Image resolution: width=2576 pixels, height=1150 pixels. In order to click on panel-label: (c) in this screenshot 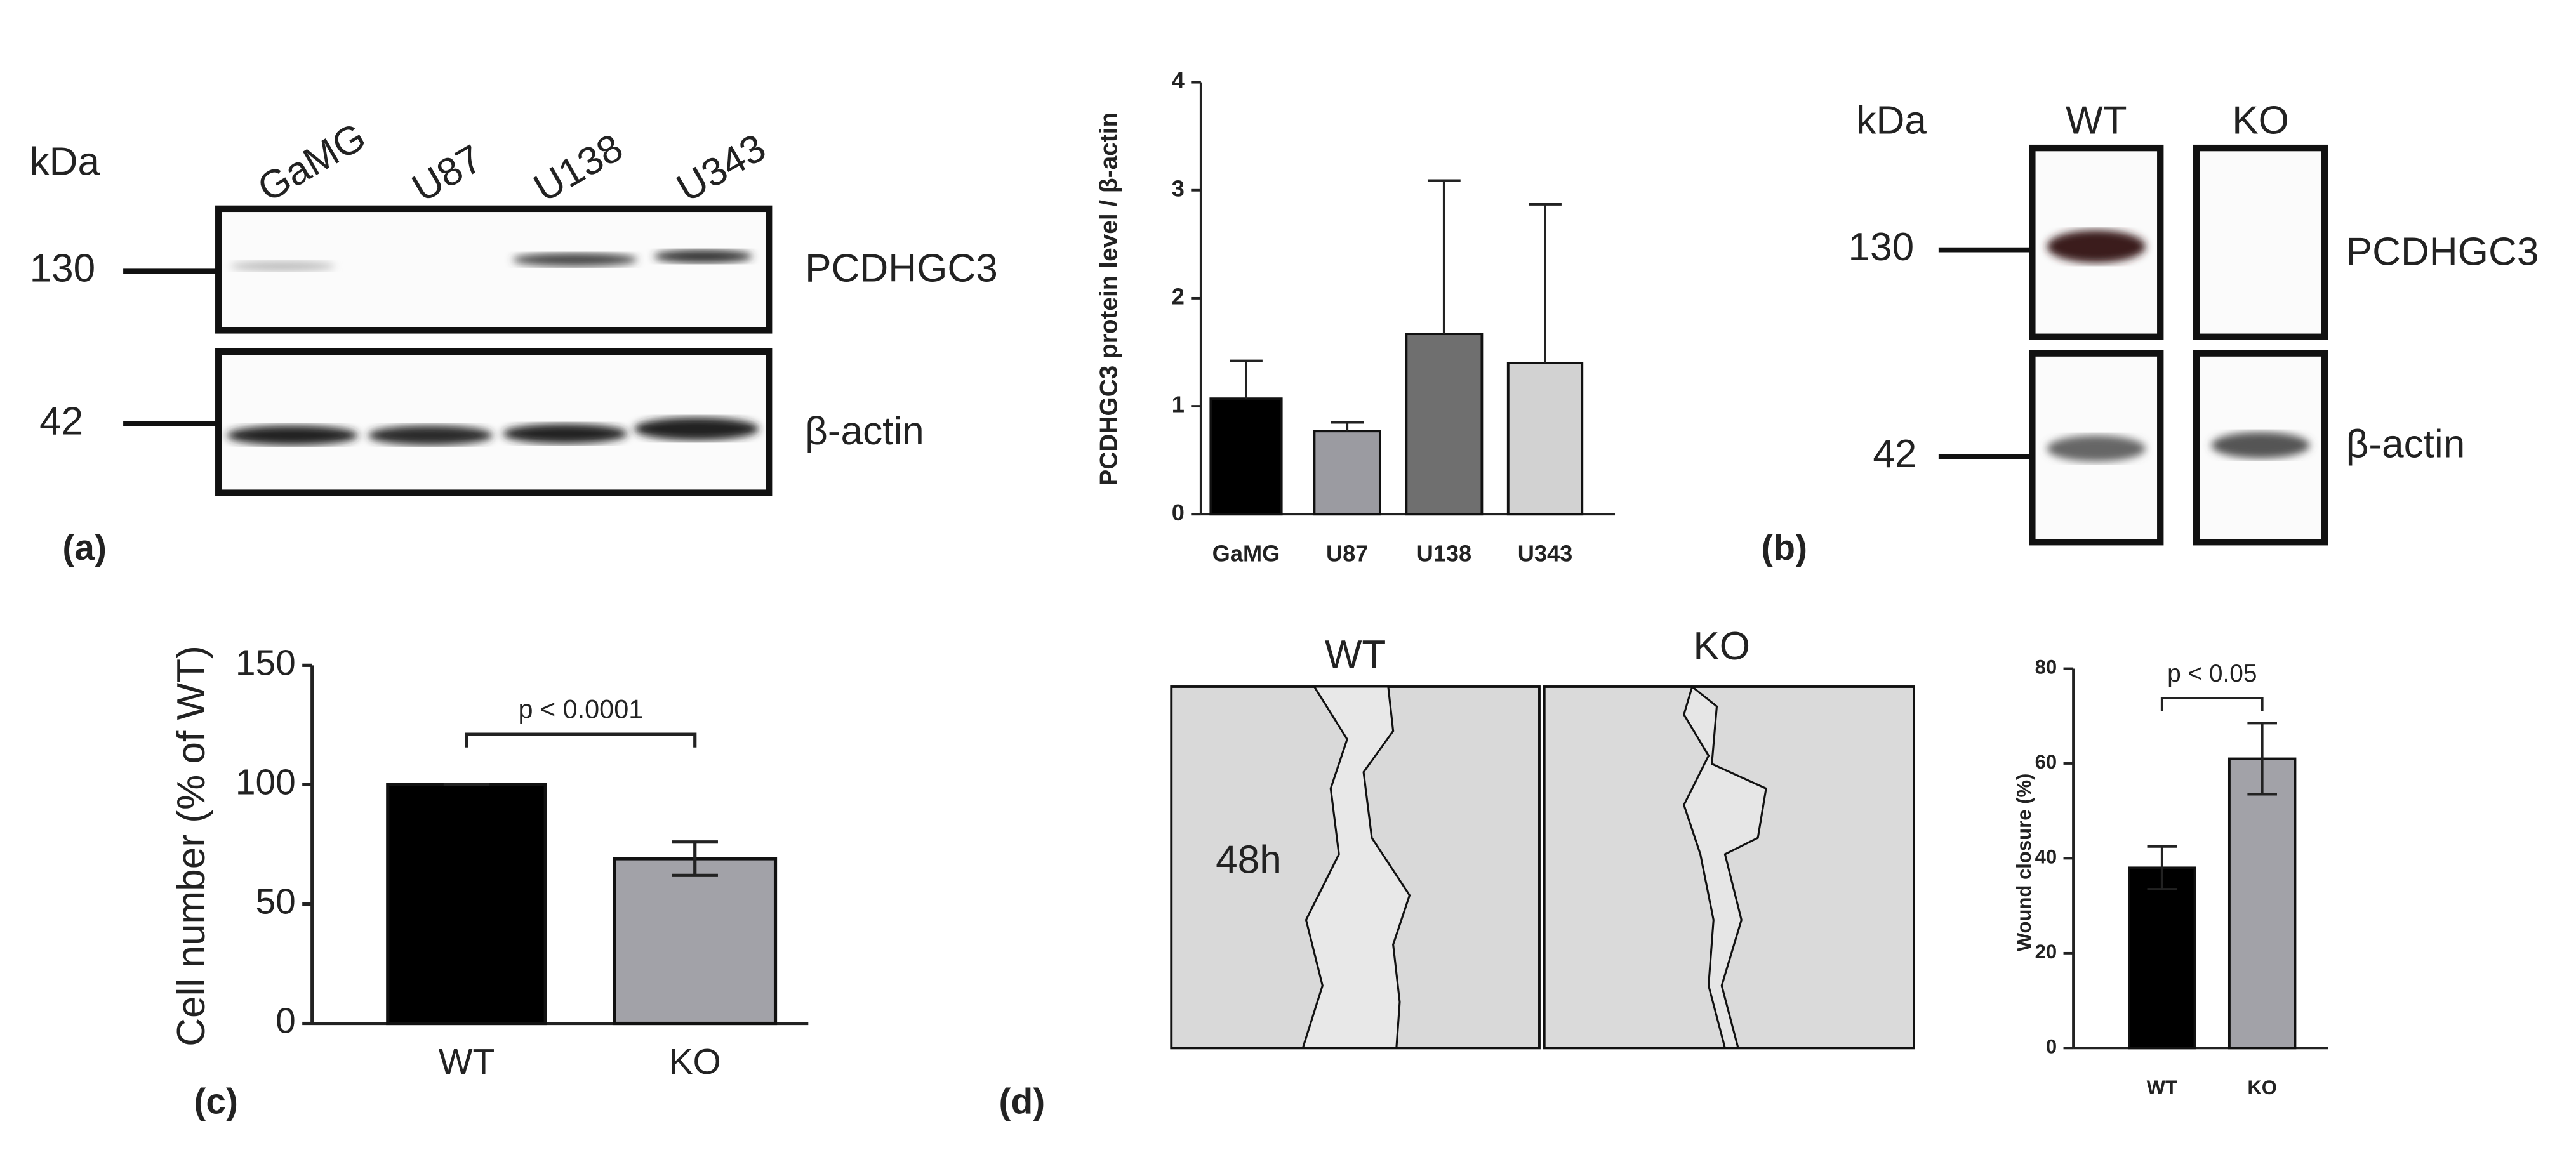, I will do `click(216, 1101)`.